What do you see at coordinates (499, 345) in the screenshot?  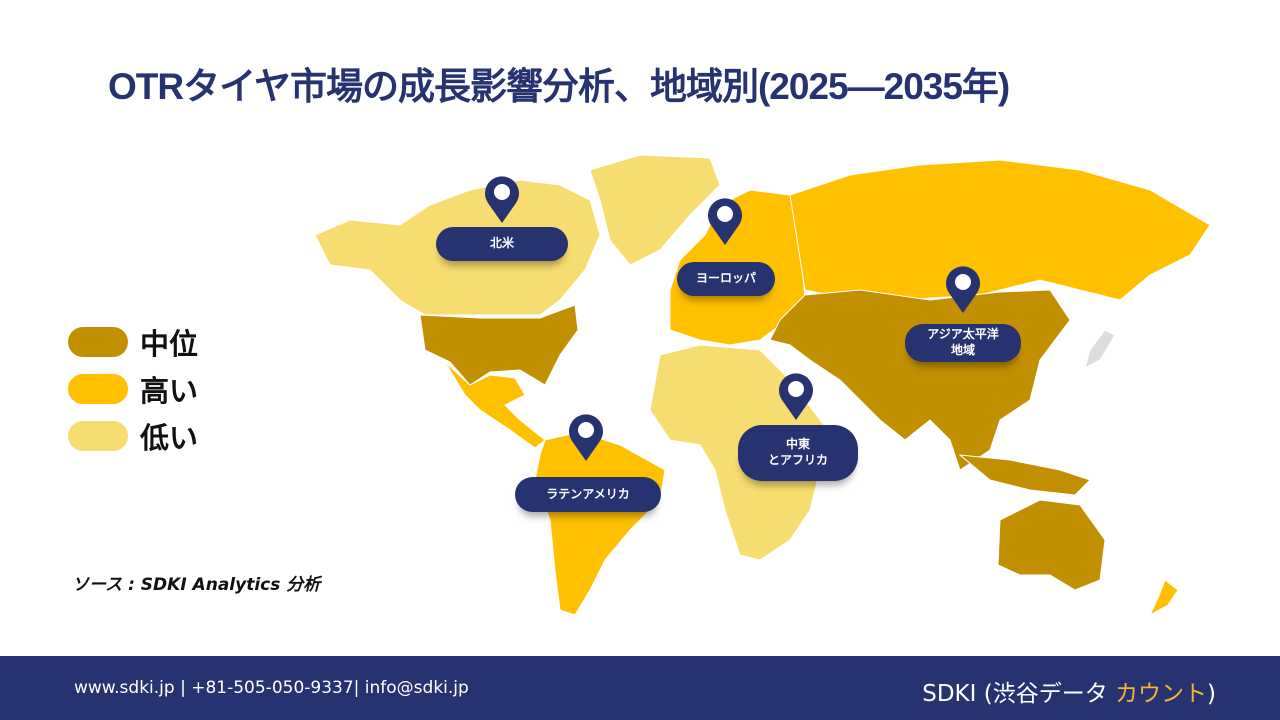 I see `region-usa` at bounding box center [499, 345].